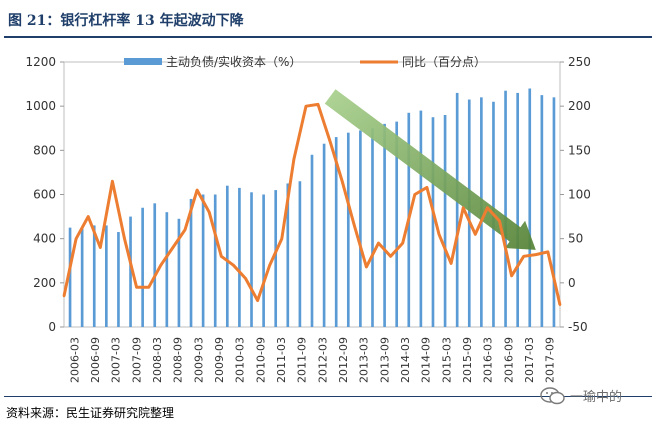 The image size is (656, 429). Describe the element at coordinates (302, 360) in the screenshot. I see `x-tick-label: 2011-09` at that location.